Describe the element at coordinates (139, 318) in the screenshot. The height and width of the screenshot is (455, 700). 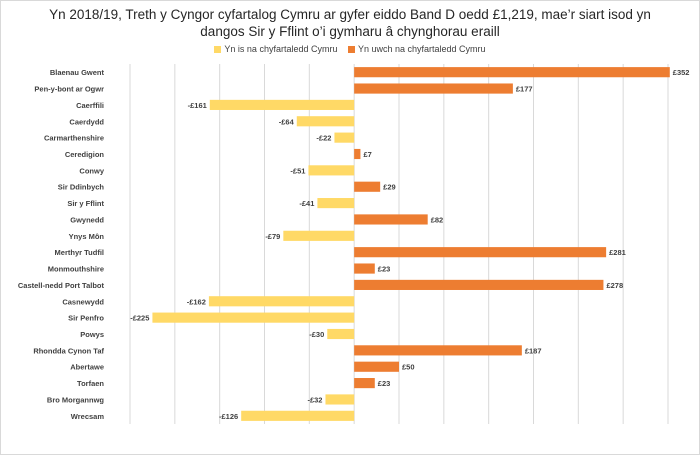
I see `data-label: -£225` at that location.